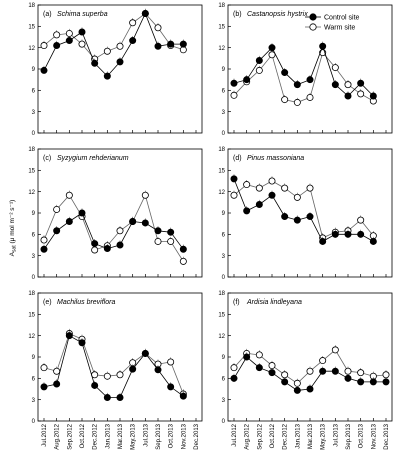  What do you see at coordinates (332, 22) in the screenshot?
I see `legend: Control site Warm site` at bounding box center [332, 22].